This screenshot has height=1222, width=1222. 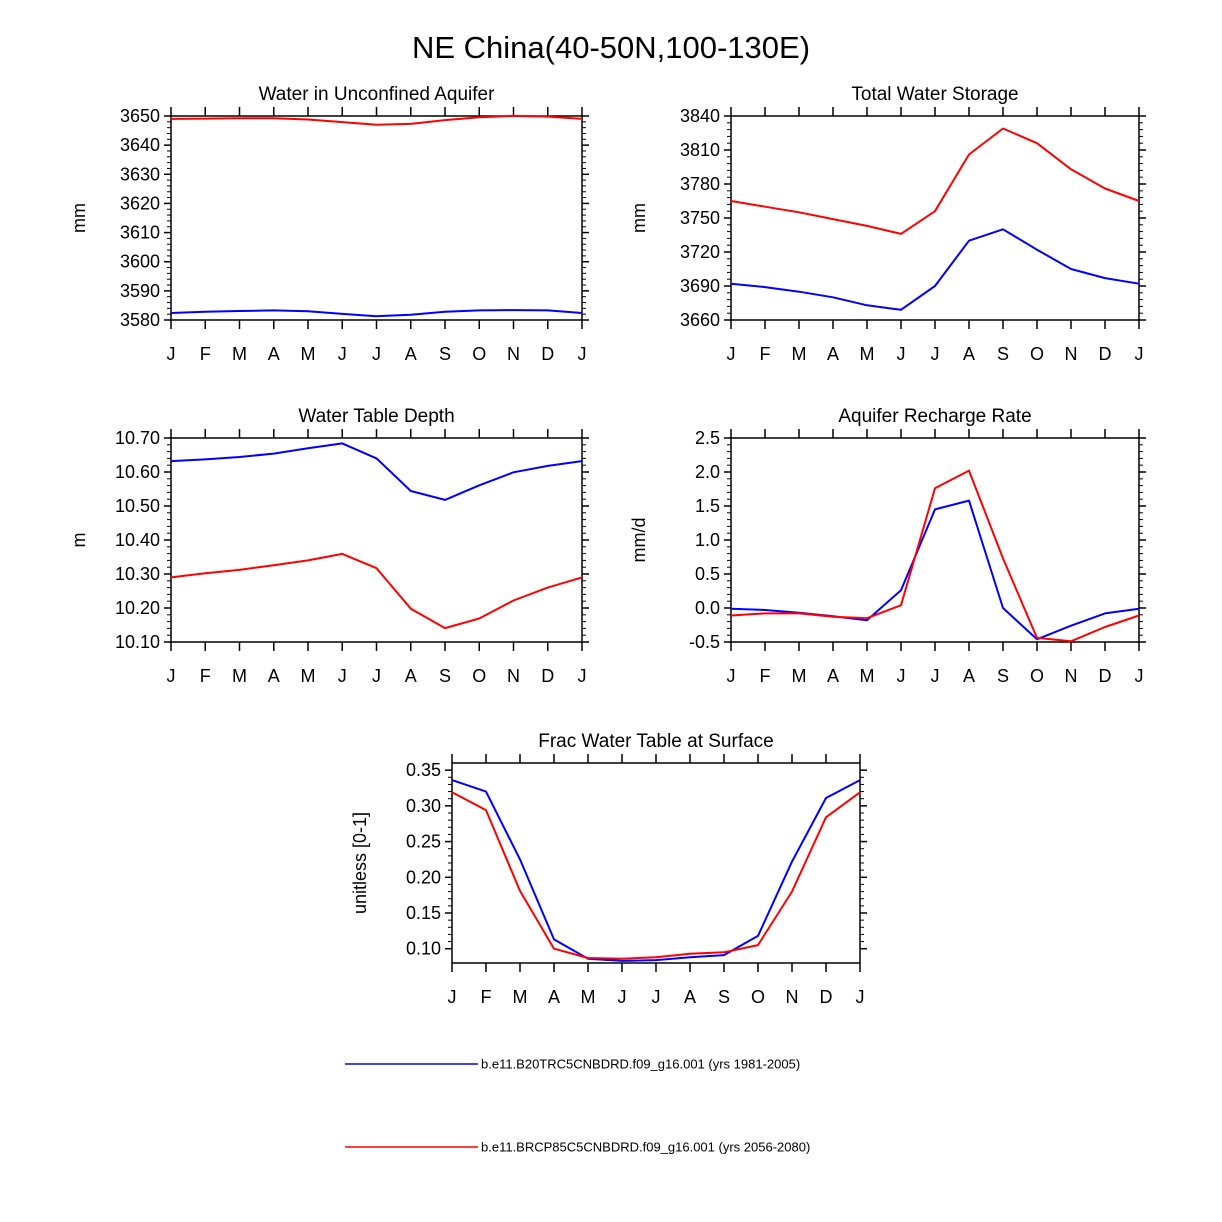 What do you see at coordinates (704, 642) in the screenshot?
I see `y-tick-label: -0.5` at bounding box center [704, 642].